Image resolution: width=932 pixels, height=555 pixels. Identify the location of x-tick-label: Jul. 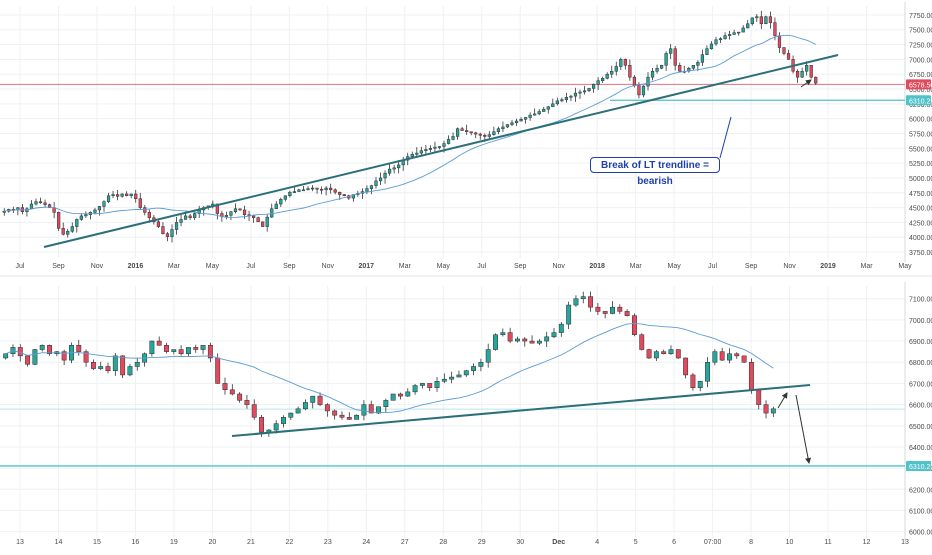
(20, 266).